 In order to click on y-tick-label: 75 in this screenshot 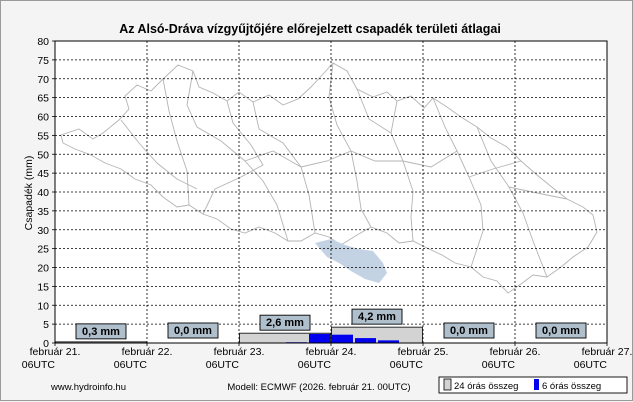, I will do `click(43, 61)`.